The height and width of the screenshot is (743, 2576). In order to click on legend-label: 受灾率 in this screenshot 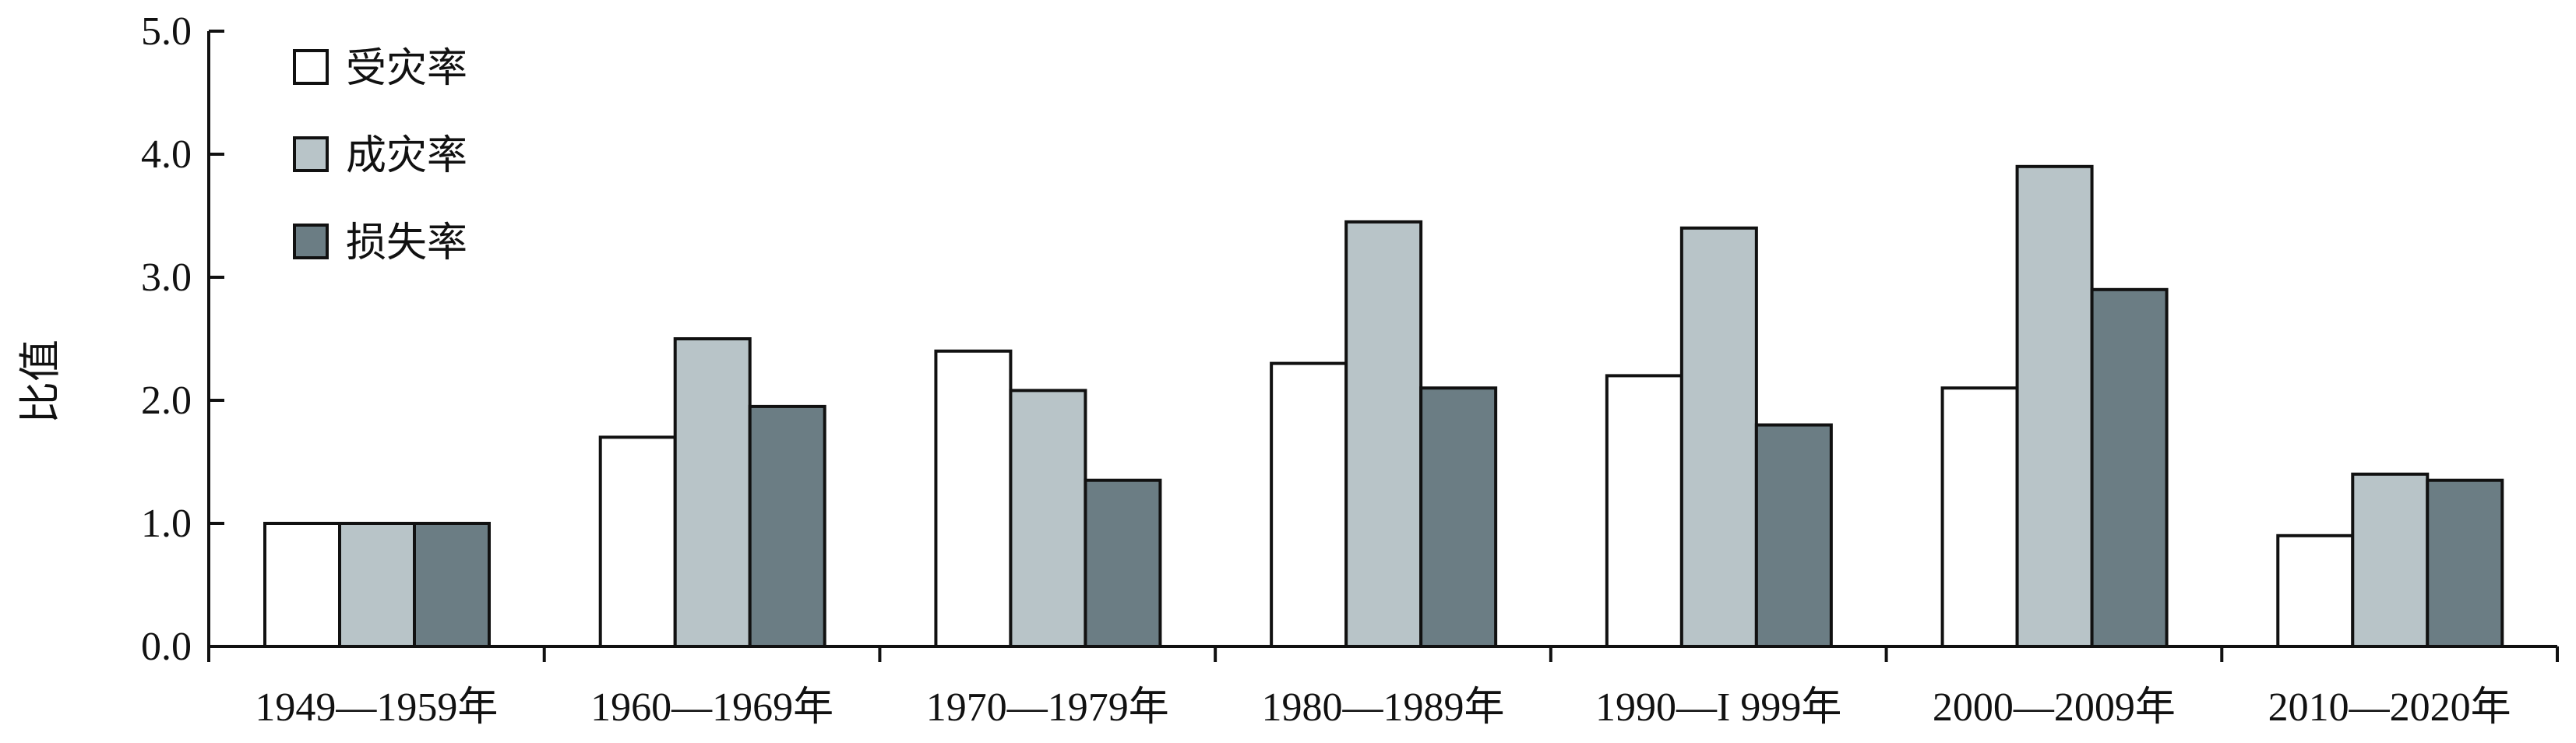, I will do `click(406, 68)`.